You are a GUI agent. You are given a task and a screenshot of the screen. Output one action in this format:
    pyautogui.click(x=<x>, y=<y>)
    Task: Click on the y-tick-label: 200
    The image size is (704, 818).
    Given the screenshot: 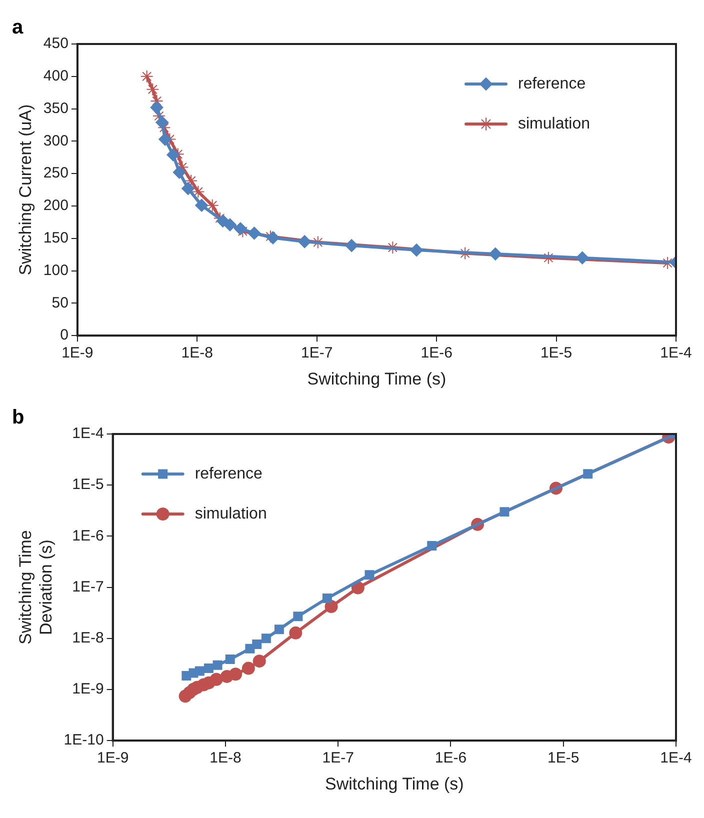 What is the action you would take?
    pyautogui.click(x=55, y=205)
    